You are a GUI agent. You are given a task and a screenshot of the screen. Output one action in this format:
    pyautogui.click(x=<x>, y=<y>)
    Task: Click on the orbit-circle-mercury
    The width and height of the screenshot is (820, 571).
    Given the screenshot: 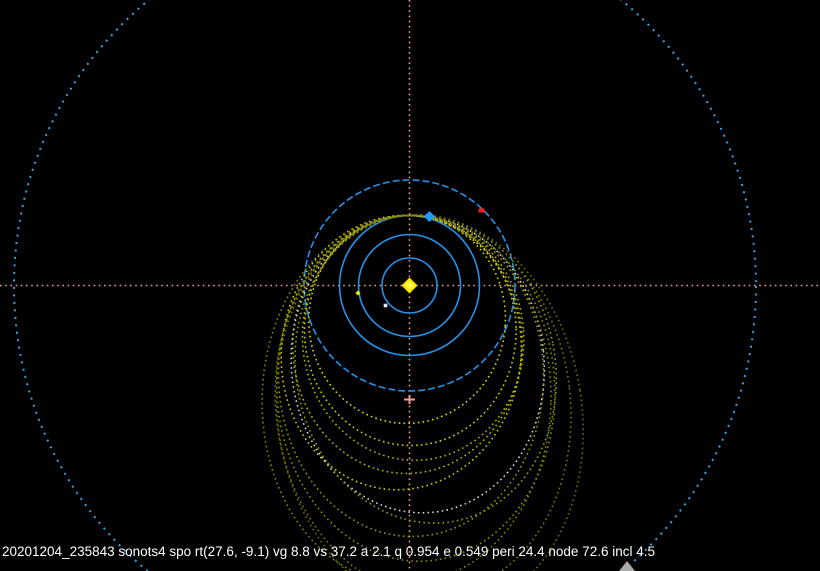 What is the action you would take?
    pyautogui.click(x=409, y=285)
    